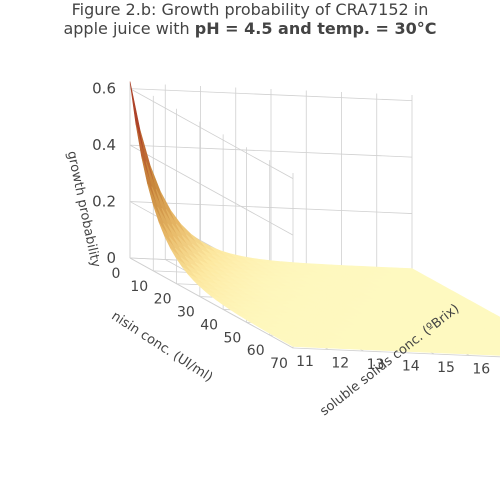  What do you see at coordinates (186, 313) in the screenshot?
I see `x-tick-label: 30` at bounding box center [186, 313].